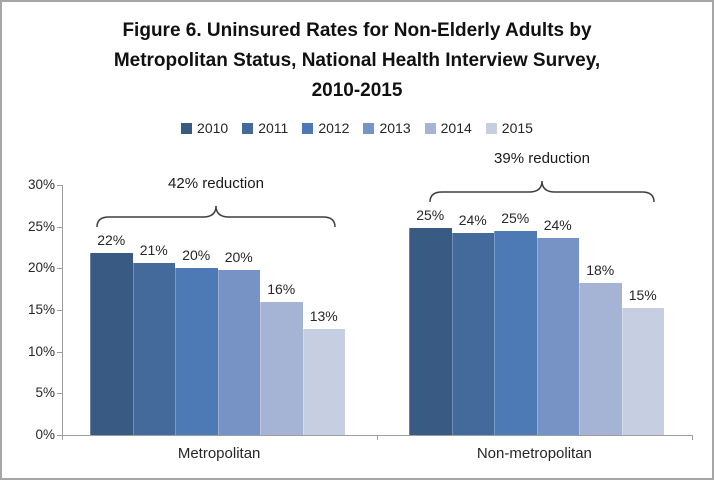 This screenshot has height=480, width=714. Describe the element at coordinates (187, 128) in the screenshot. I see `legend-swatch-2010` at that location.